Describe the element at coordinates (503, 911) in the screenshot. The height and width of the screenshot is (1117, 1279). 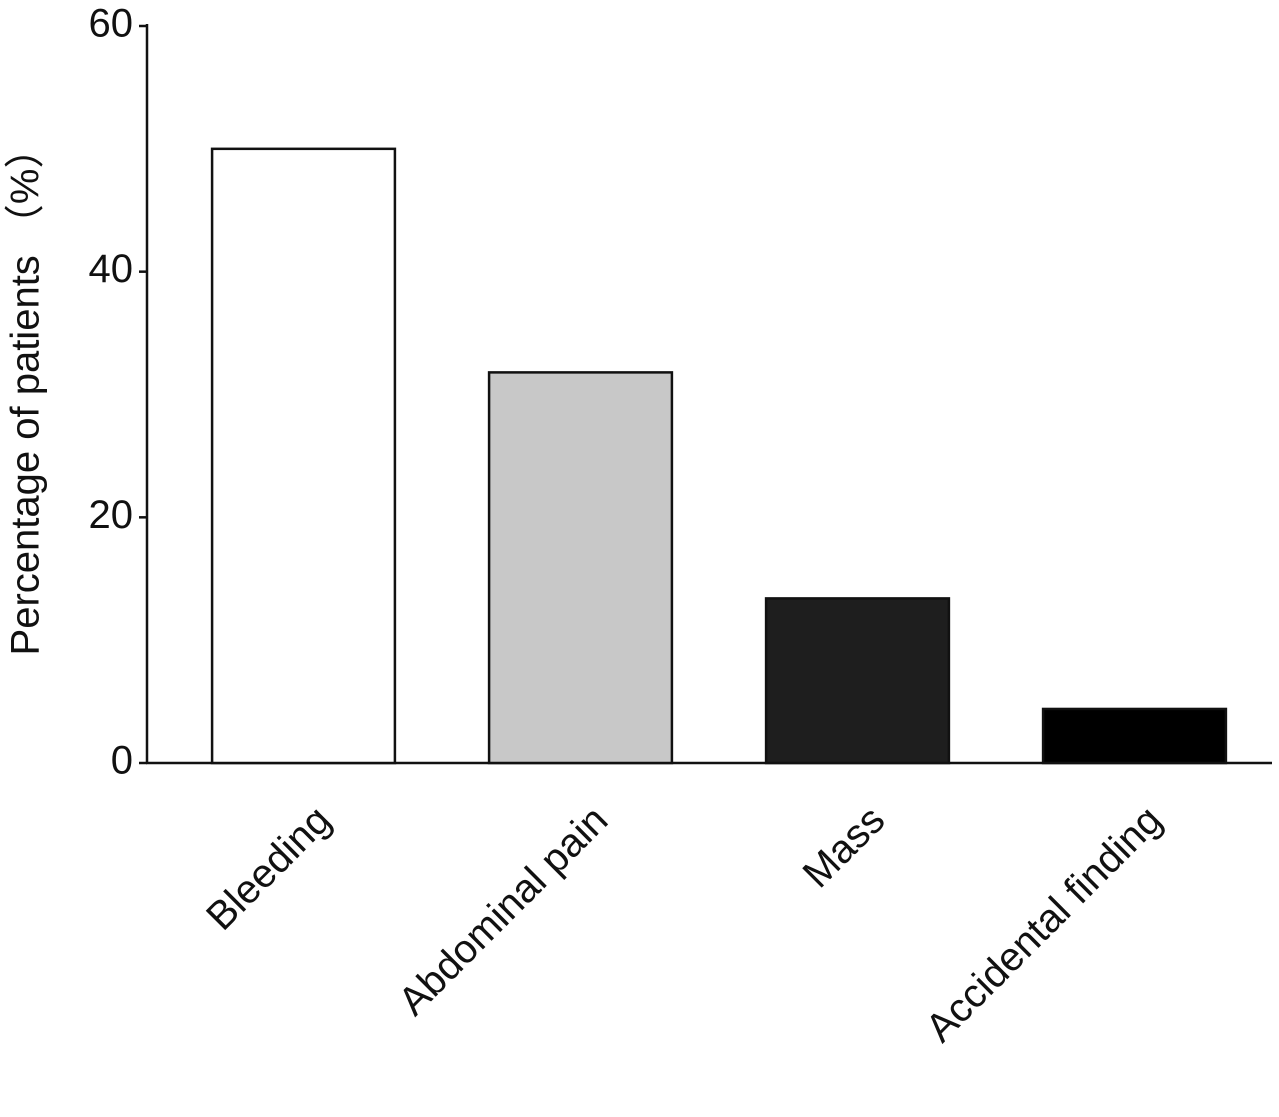
I see `x-tick-label: Abdominal pain` at that location.